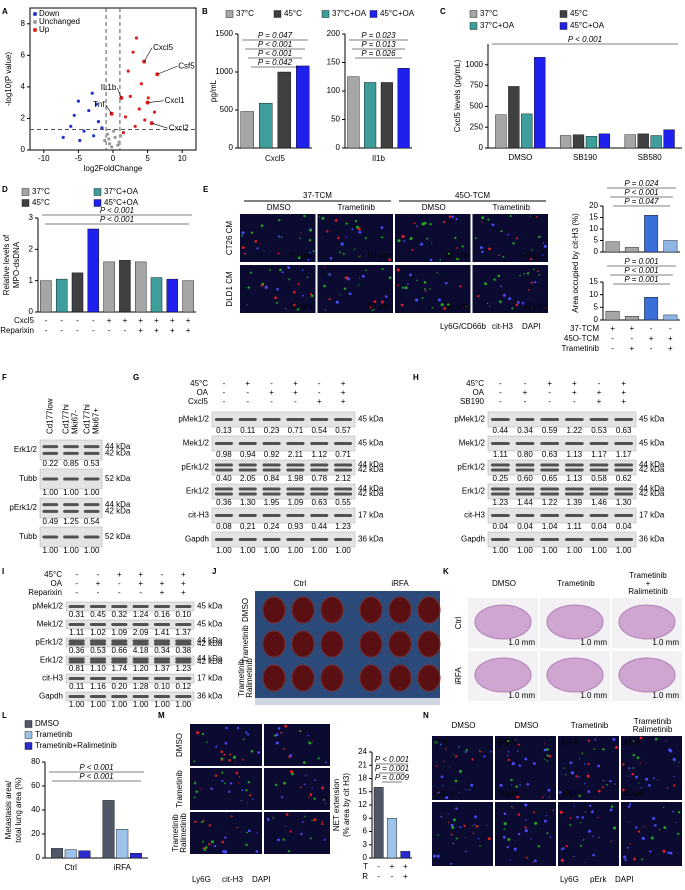 This screenshot has height=890, width=685. What do you see at coordinates (458, 676) in the screenshot?
I see `row-label: iRFA` at bounding box center [458, 676].